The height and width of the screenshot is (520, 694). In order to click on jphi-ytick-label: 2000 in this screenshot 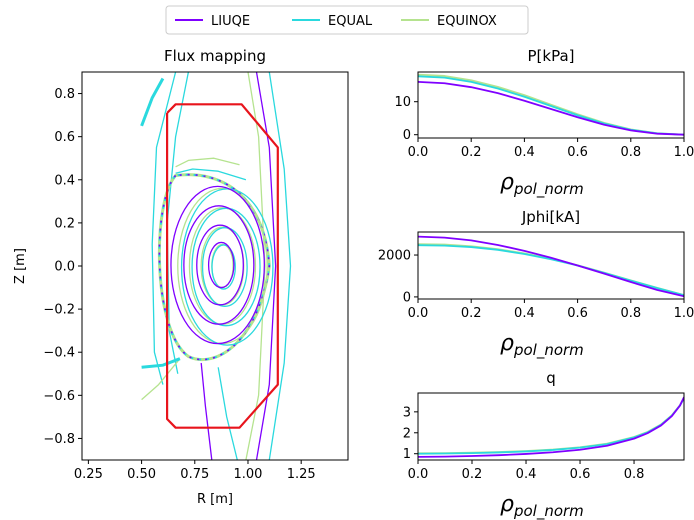, I will do `click(394, 256)`.